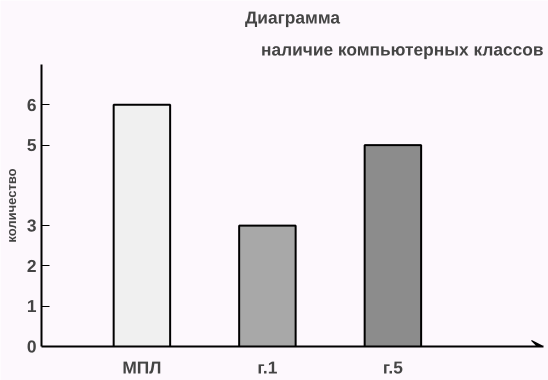 The image size is (548, 380). I want to click on x-tick-label: МПЛ, so click(142, 368).